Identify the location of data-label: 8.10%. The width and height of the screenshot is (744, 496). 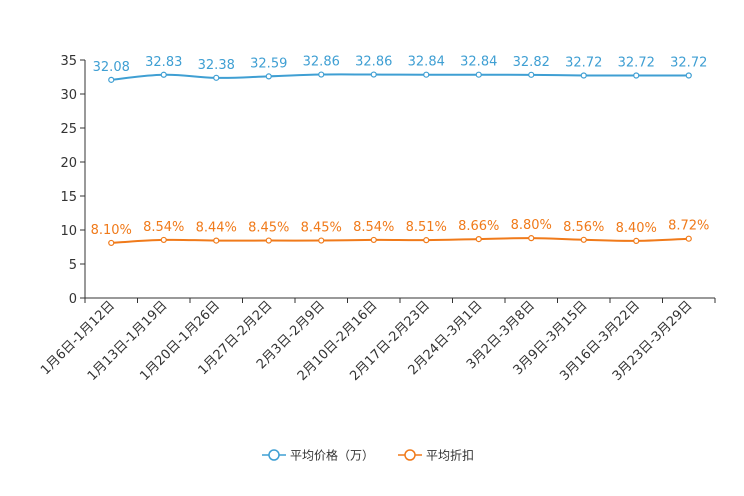
(111, 230).